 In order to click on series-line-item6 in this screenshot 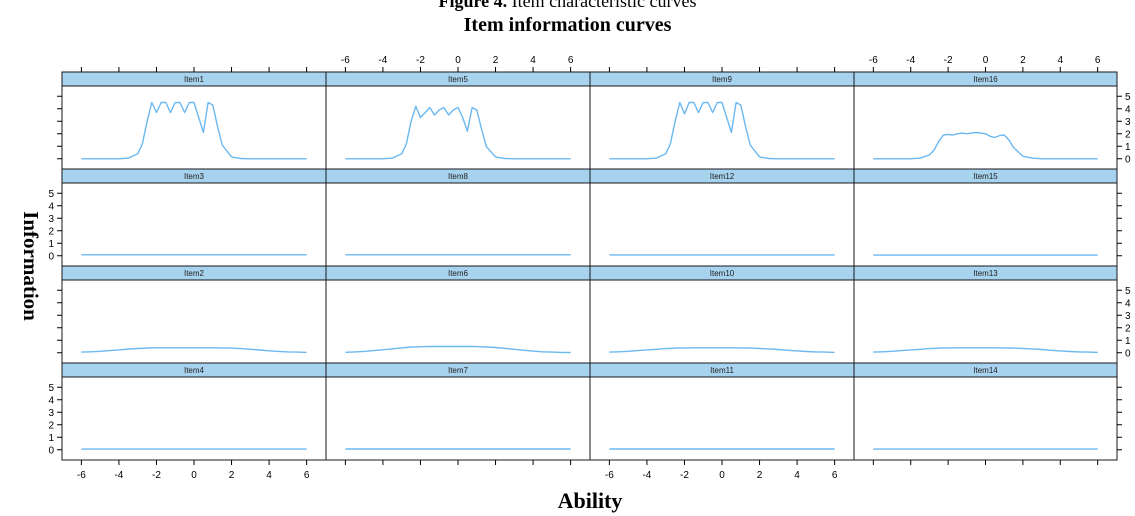, I will do `click(458, 349)`.